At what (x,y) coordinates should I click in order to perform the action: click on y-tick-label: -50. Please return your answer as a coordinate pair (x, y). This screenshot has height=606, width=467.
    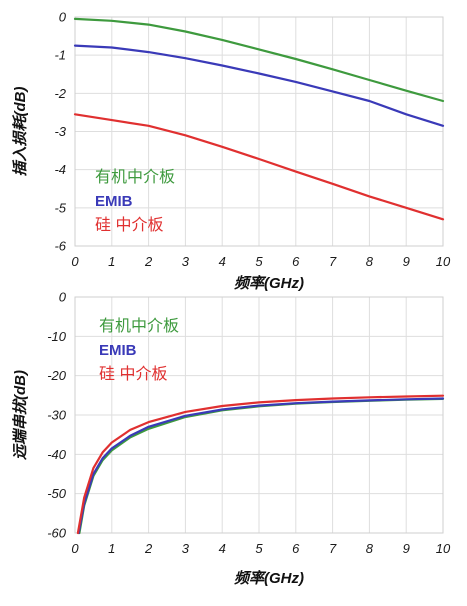
    Looking at the image, I should click on (57, 493).